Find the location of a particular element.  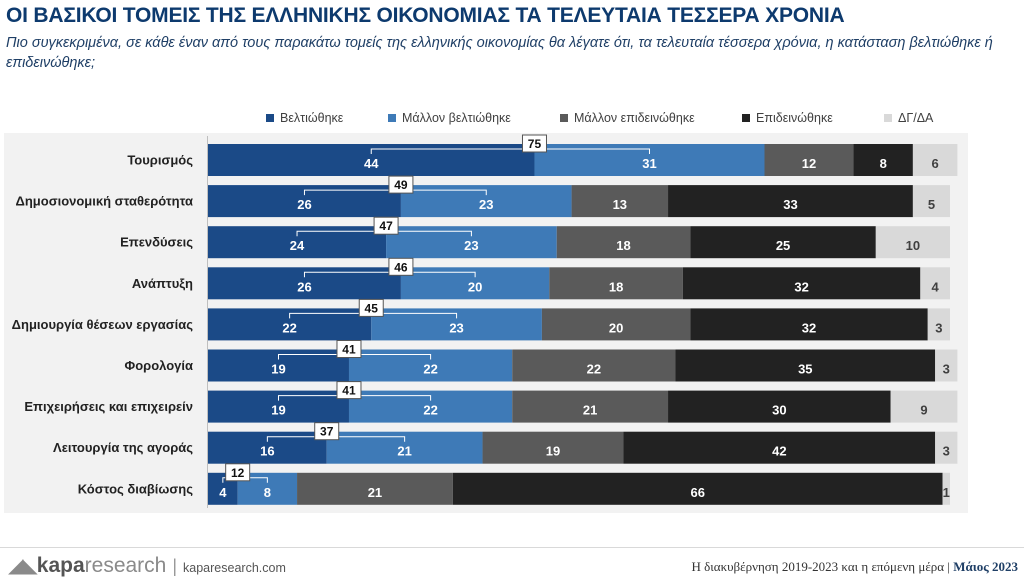

brand-name-kapa: kapa is located at coordinates (60, 565).